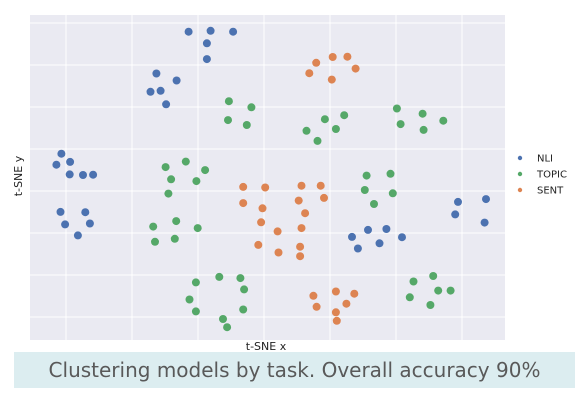  What do you see at coordinates (520, 158) in the screenshot?
I see `legend-marker-nli` at bounding box center [520, 158].